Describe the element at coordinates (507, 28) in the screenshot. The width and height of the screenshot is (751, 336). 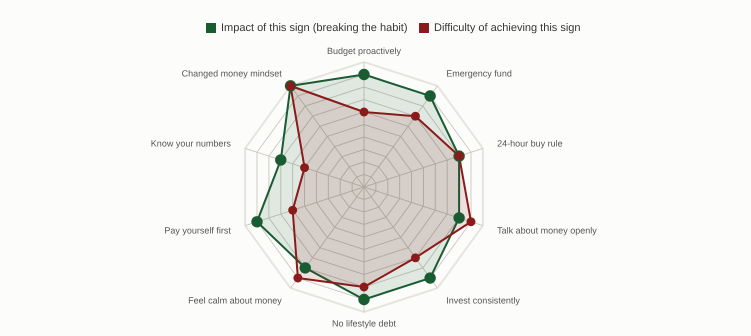
I see `legend-label: Difficulty of achieving this sign` at that location.